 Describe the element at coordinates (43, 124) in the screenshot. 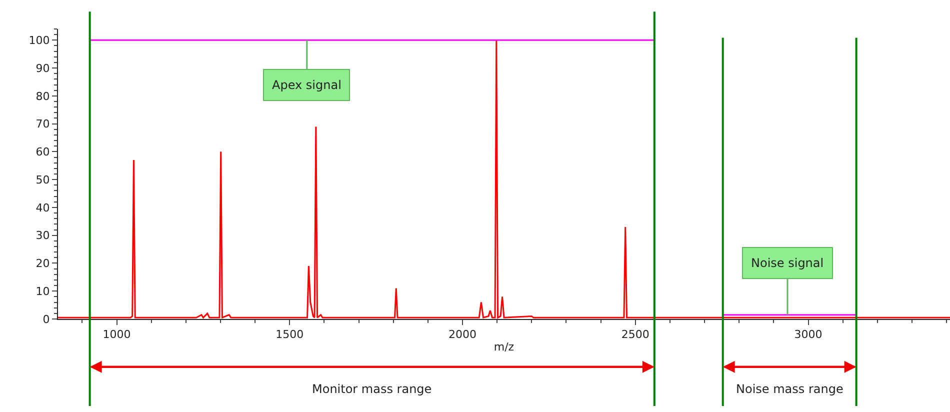

I see `y-tick-label: 70` at that location.